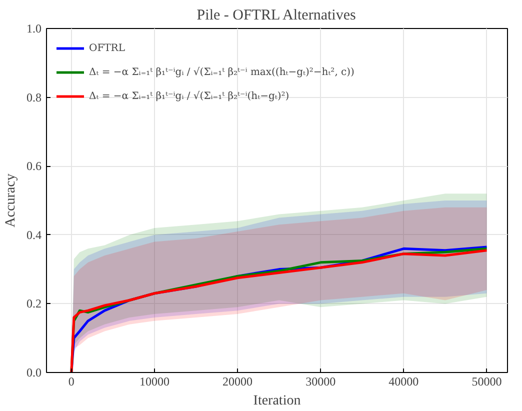  I want to click on chart-title: Pile - OFTRL Alternatives, so click(276, 16).